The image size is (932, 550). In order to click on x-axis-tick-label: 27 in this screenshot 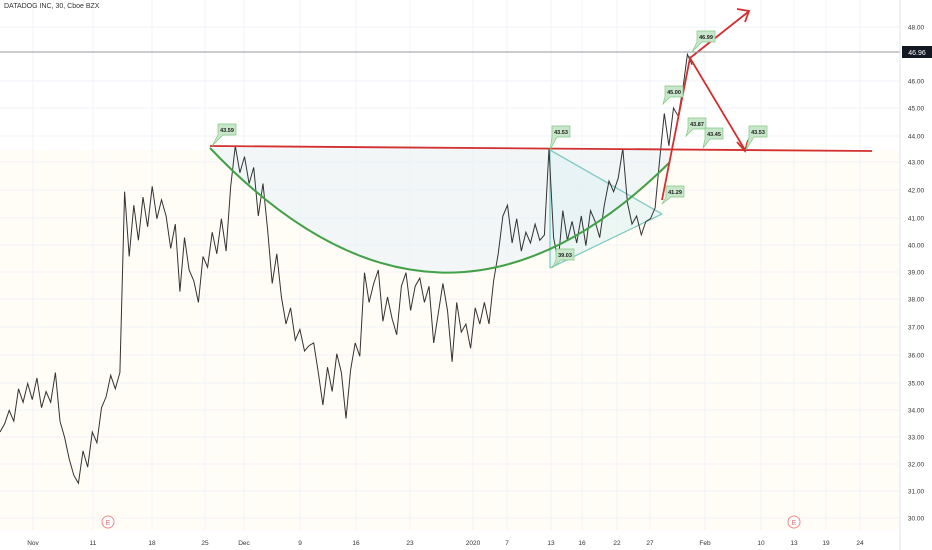, I will do `click(650, 543)`.